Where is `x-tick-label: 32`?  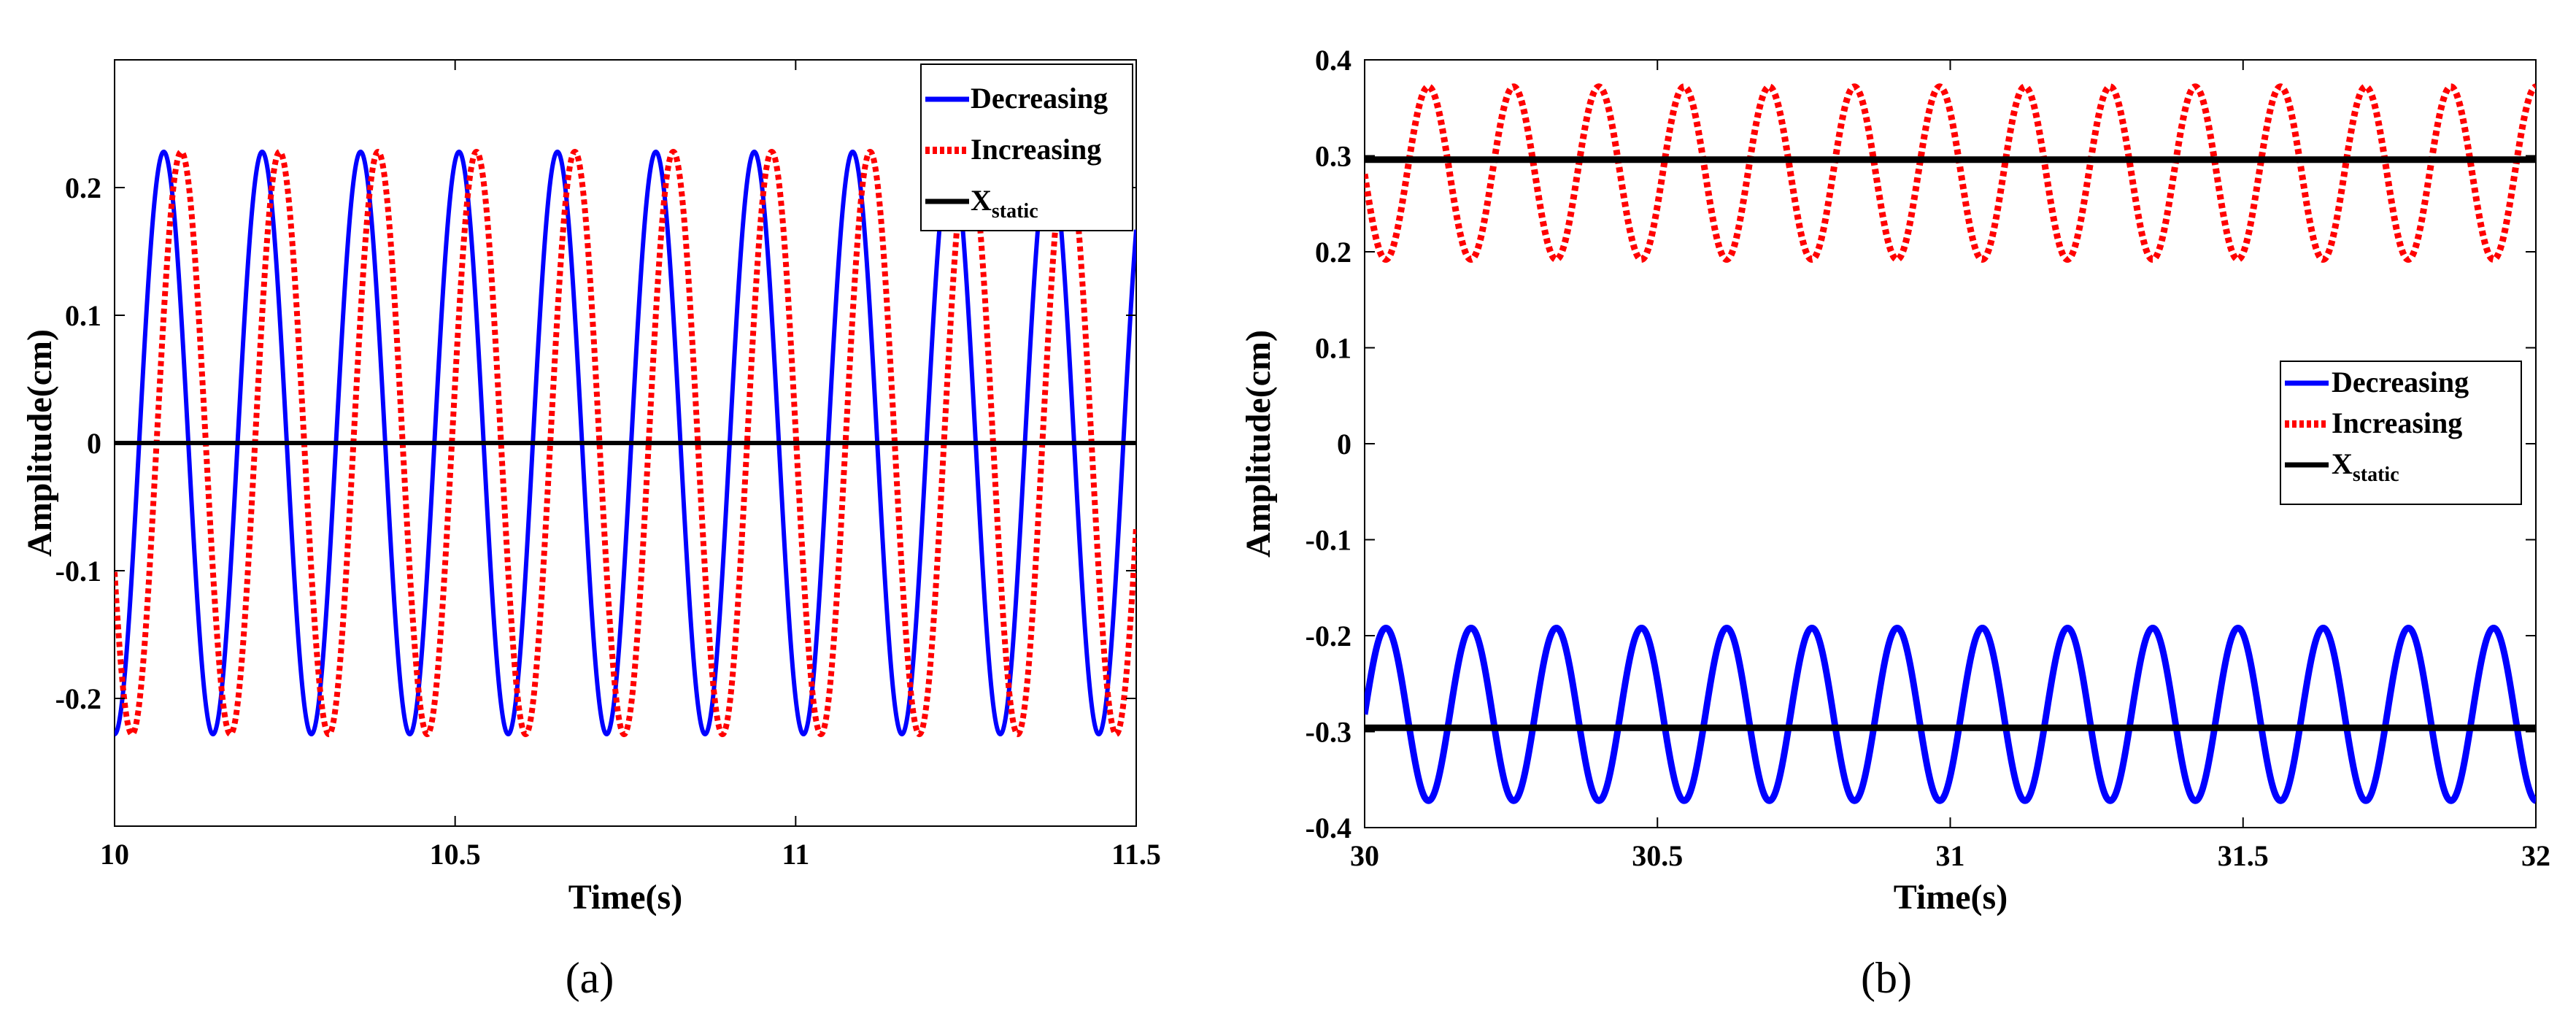 x-tick-label: 32 is located at coordinates (2535, 855).